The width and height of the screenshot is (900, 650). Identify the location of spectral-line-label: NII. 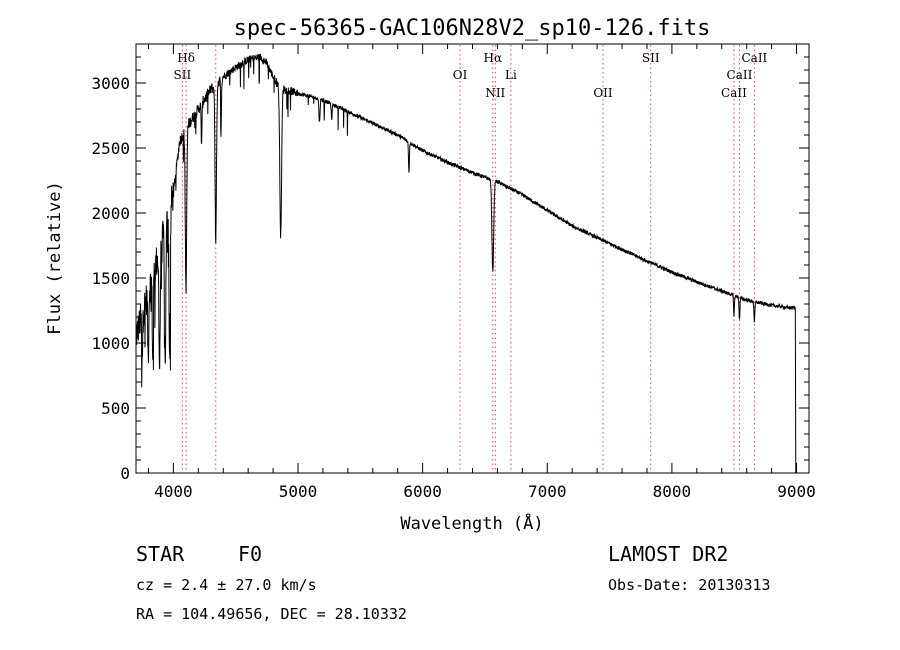
(495, 93).